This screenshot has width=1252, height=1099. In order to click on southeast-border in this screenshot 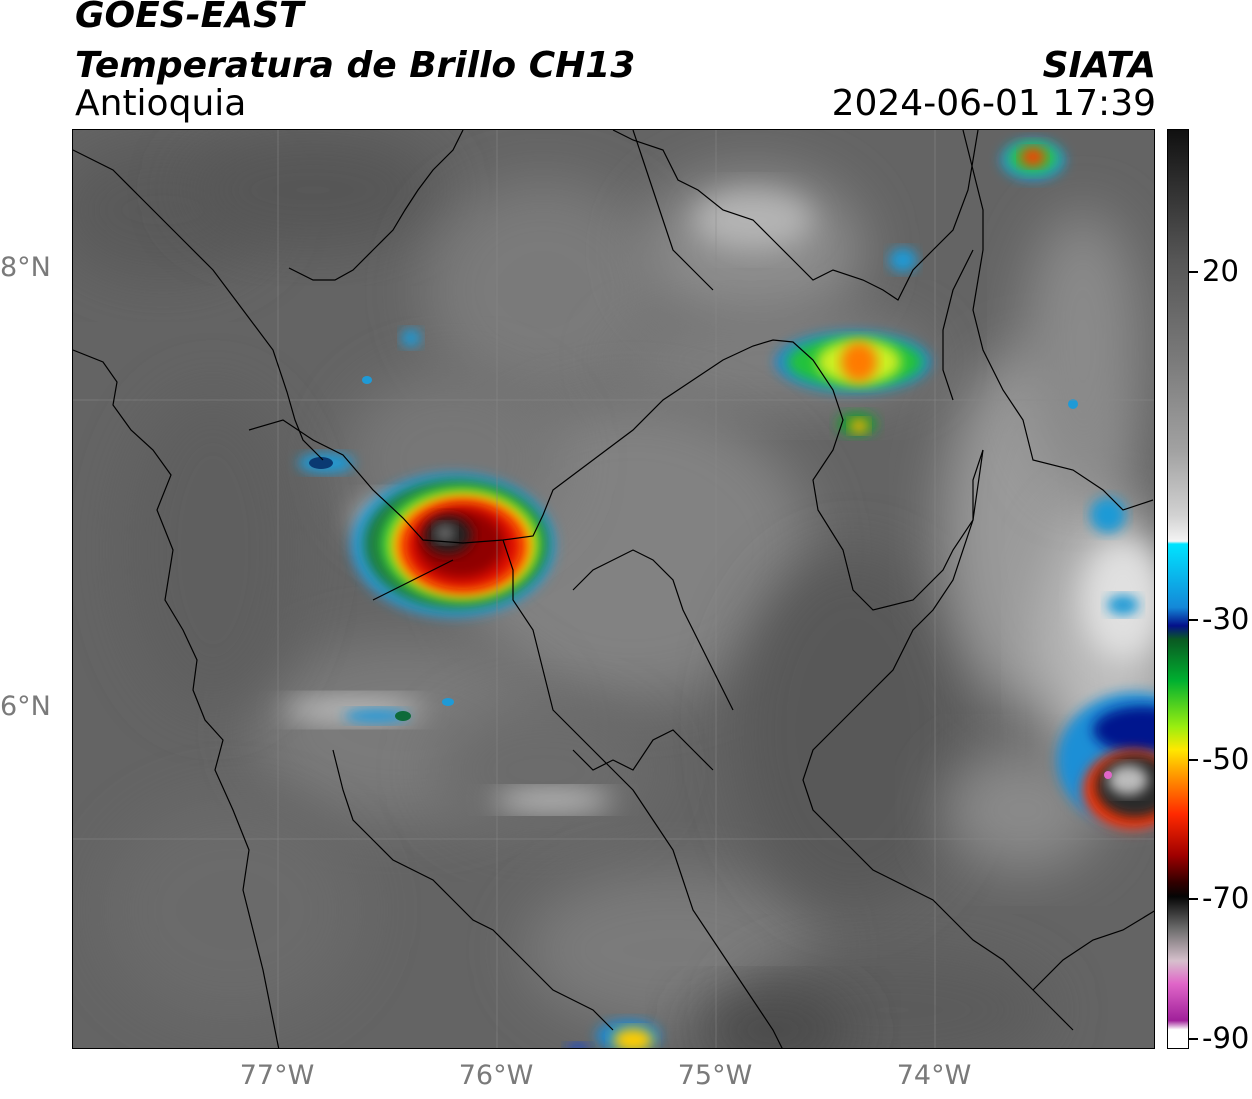, I will do `click(1093, 950)`.